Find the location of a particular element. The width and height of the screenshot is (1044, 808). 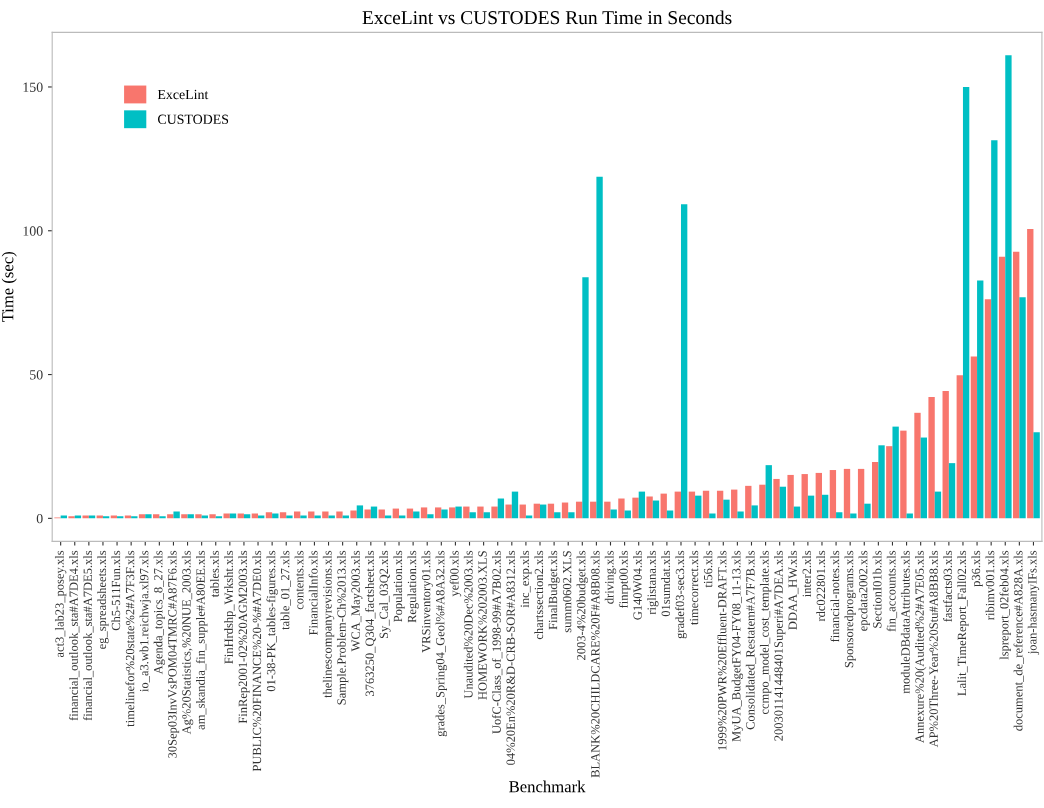

y-tick-label: 50 is located at coordinates (36, 375).